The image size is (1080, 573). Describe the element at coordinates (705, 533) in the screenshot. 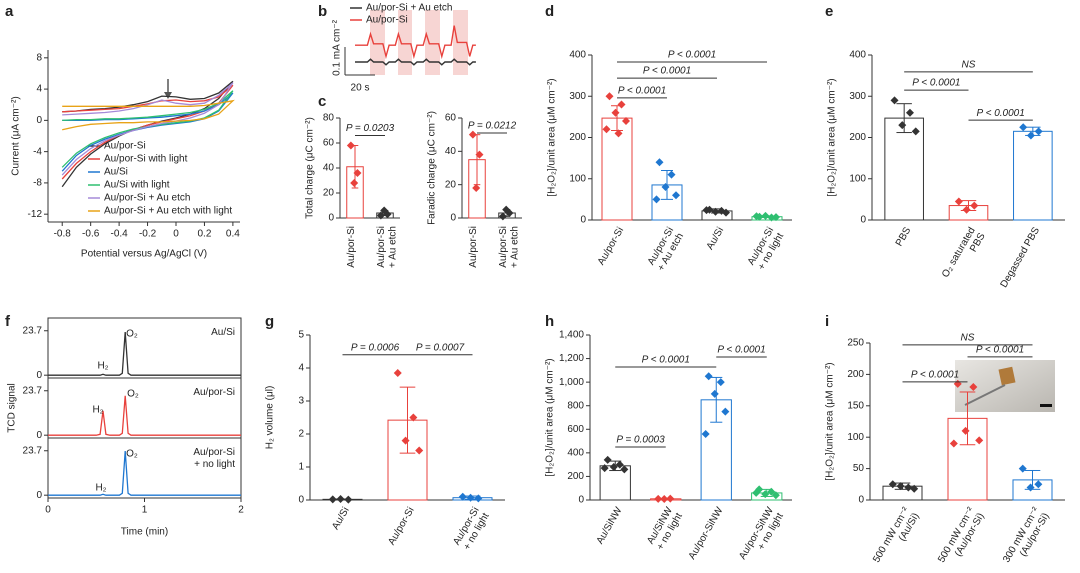

I see `category-label-line: Au/por-SiNW` at that location.